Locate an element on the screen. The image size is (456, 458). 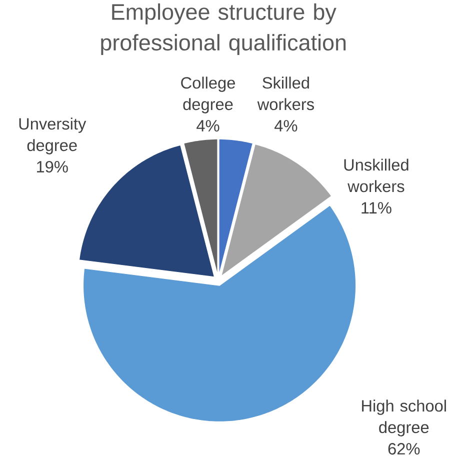
data-label: 19% is located at coordinates (52, 166).